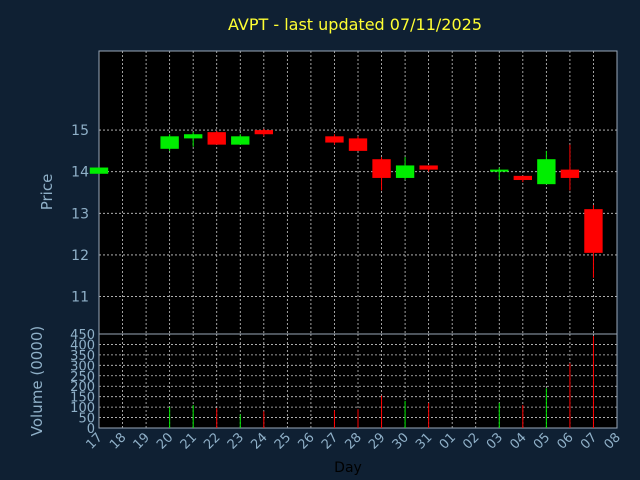 The image size is (640, 480). What do you see at coordinates (82, 398) in the screenshot?
I see `volume-tick-label: 150` at bounding box center [82, 398].